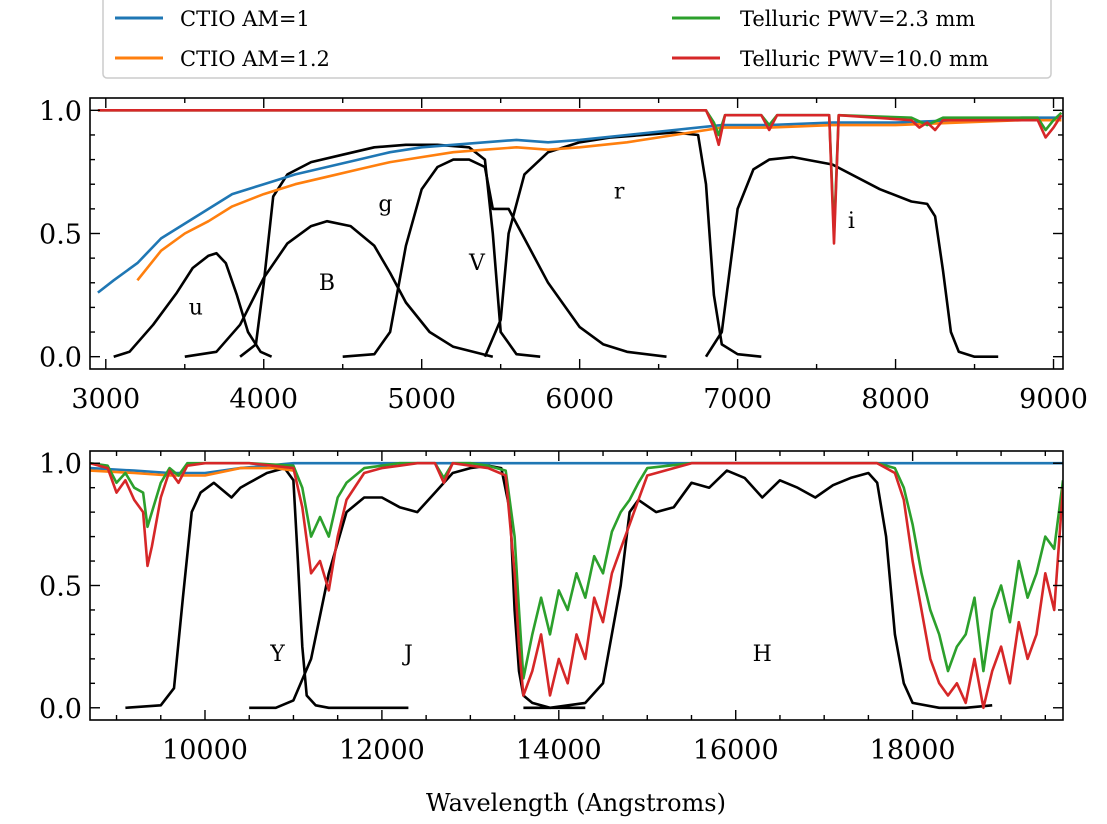  I want to click on bottom-filter-label-h: H, so click(762, 654).